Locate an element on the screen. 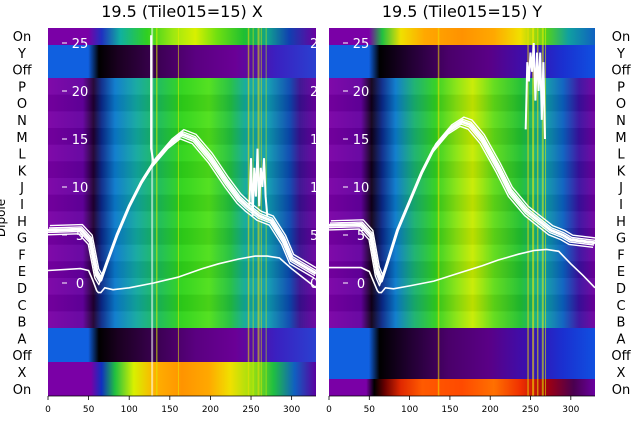 This screenshot has width=640, height=444. row-label: G is located at coordinates (621, 239).